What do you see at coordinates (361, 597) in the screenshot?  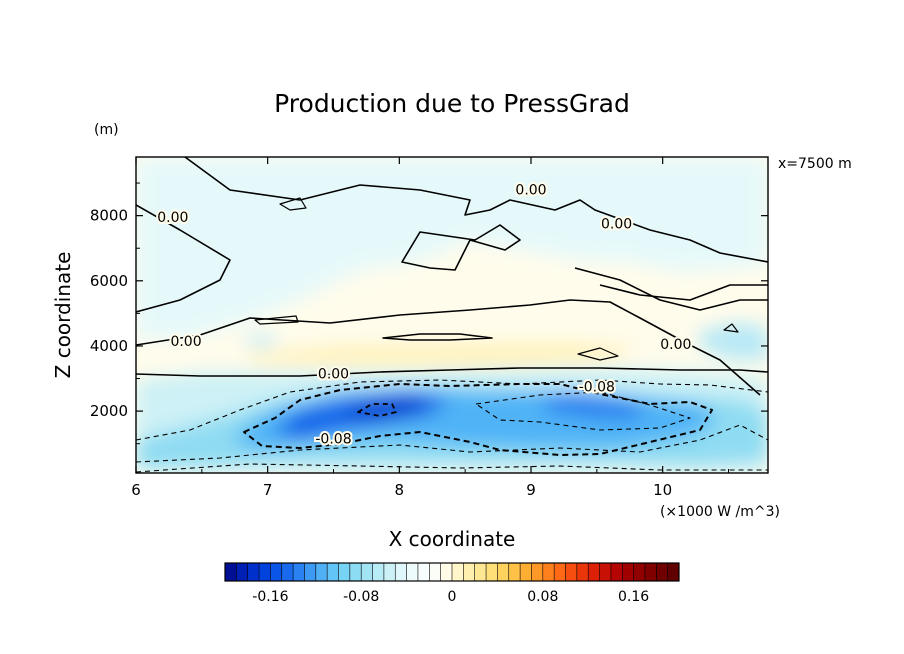 I see `colorbar-tick-label: -0.08` at bounding box center [361, 597].